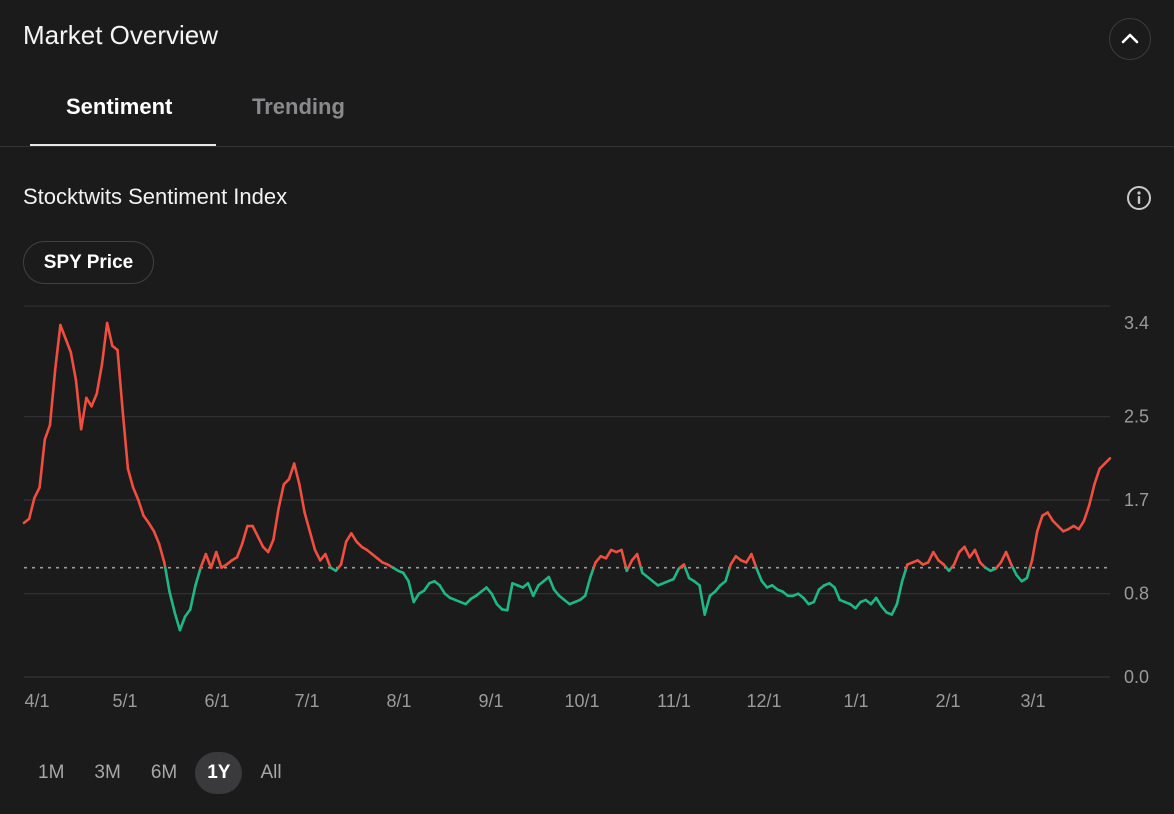 The image size is (1174, 814). What do you see at coordinates (855, 701) in the screenshot?
I see `x-tick-label: 1/1` at bounding box center [855, 701].